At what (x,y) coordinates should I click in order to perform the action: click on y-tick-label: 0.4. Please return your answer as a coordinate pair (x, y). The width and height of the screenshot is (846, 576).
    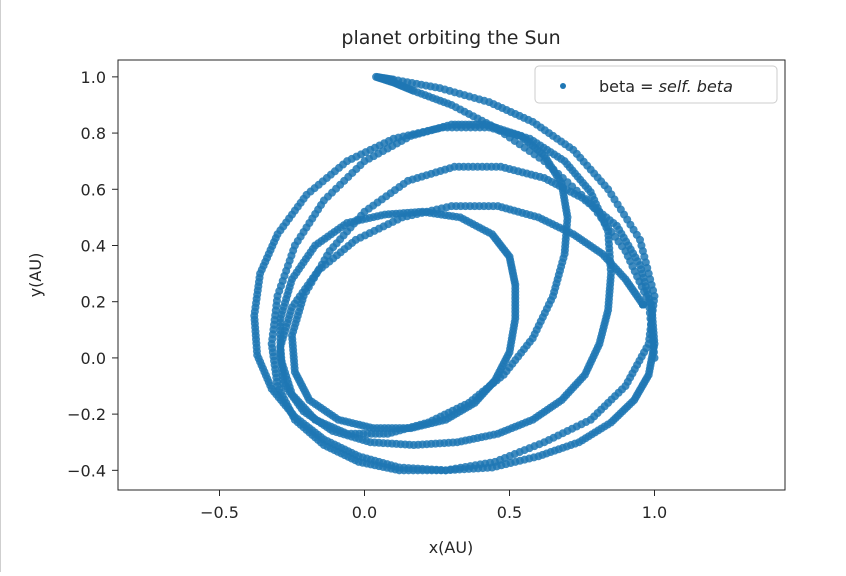
    Looking at the image, I should click on (93, 245).